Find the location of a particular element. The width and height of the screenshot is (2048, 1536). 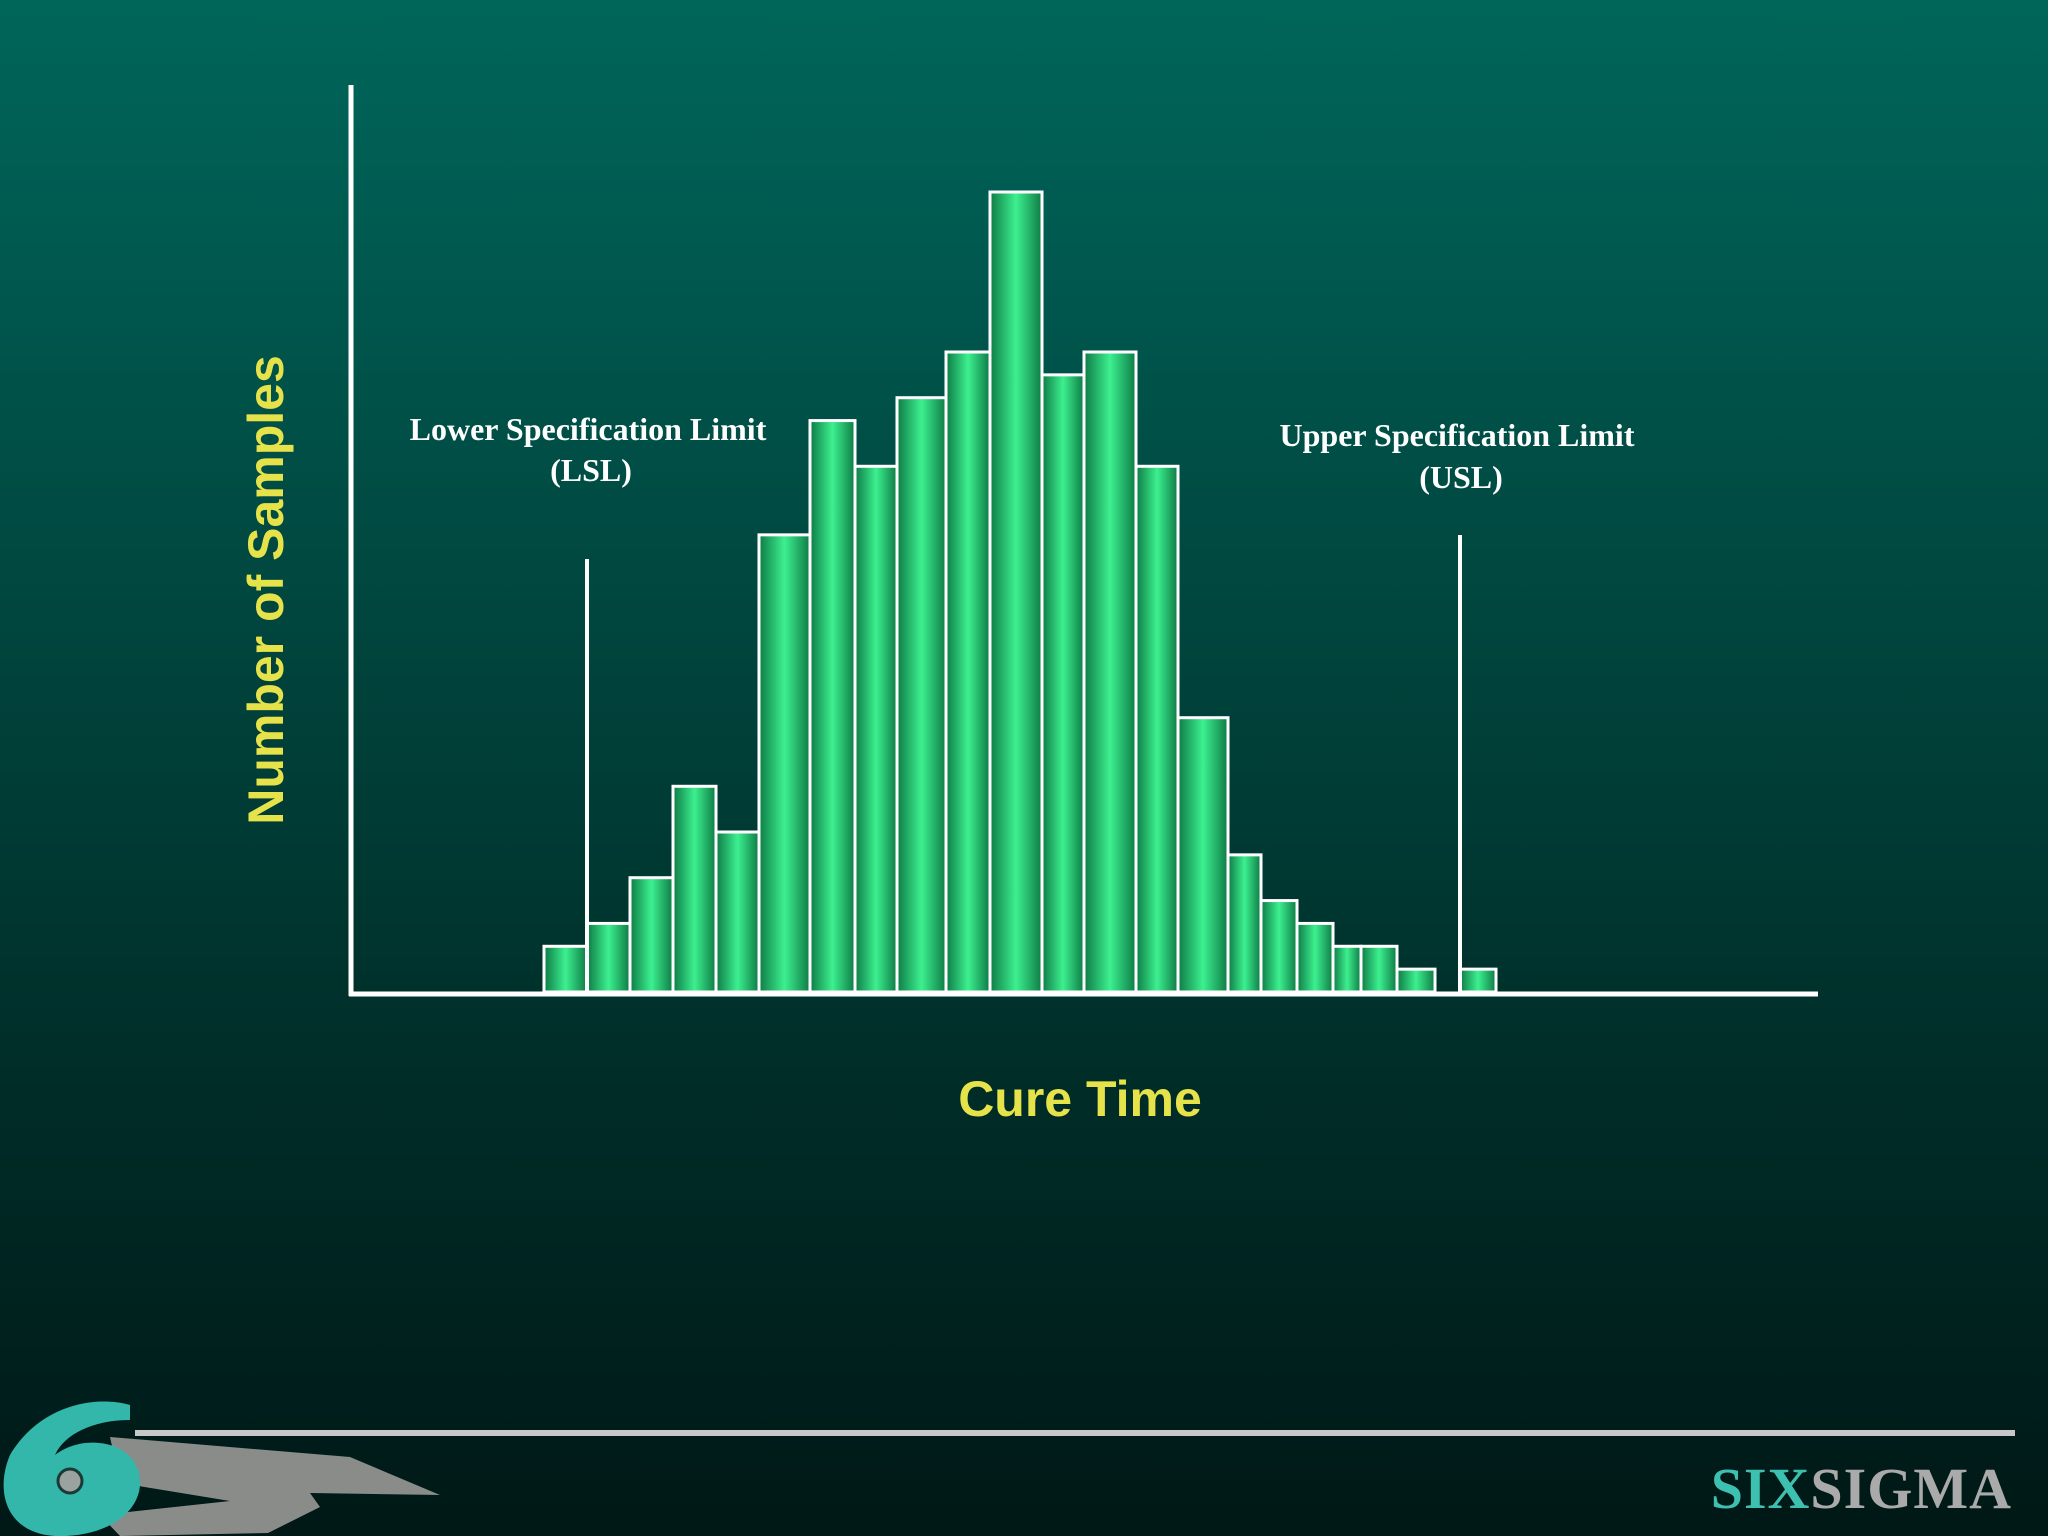

logo-sigma-swoosh is located at coordinates (270, 1486).